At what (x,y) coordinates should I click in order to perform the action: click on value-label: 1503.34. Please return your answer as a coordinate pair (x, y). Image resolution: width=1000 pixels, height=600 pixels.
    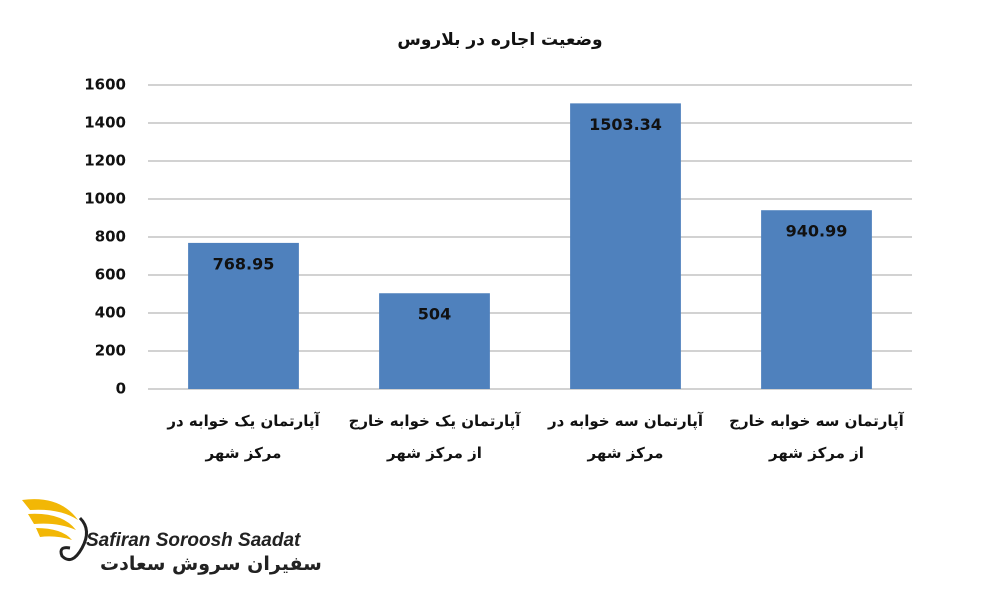
    Looking at the image, I should click on (625, 124).